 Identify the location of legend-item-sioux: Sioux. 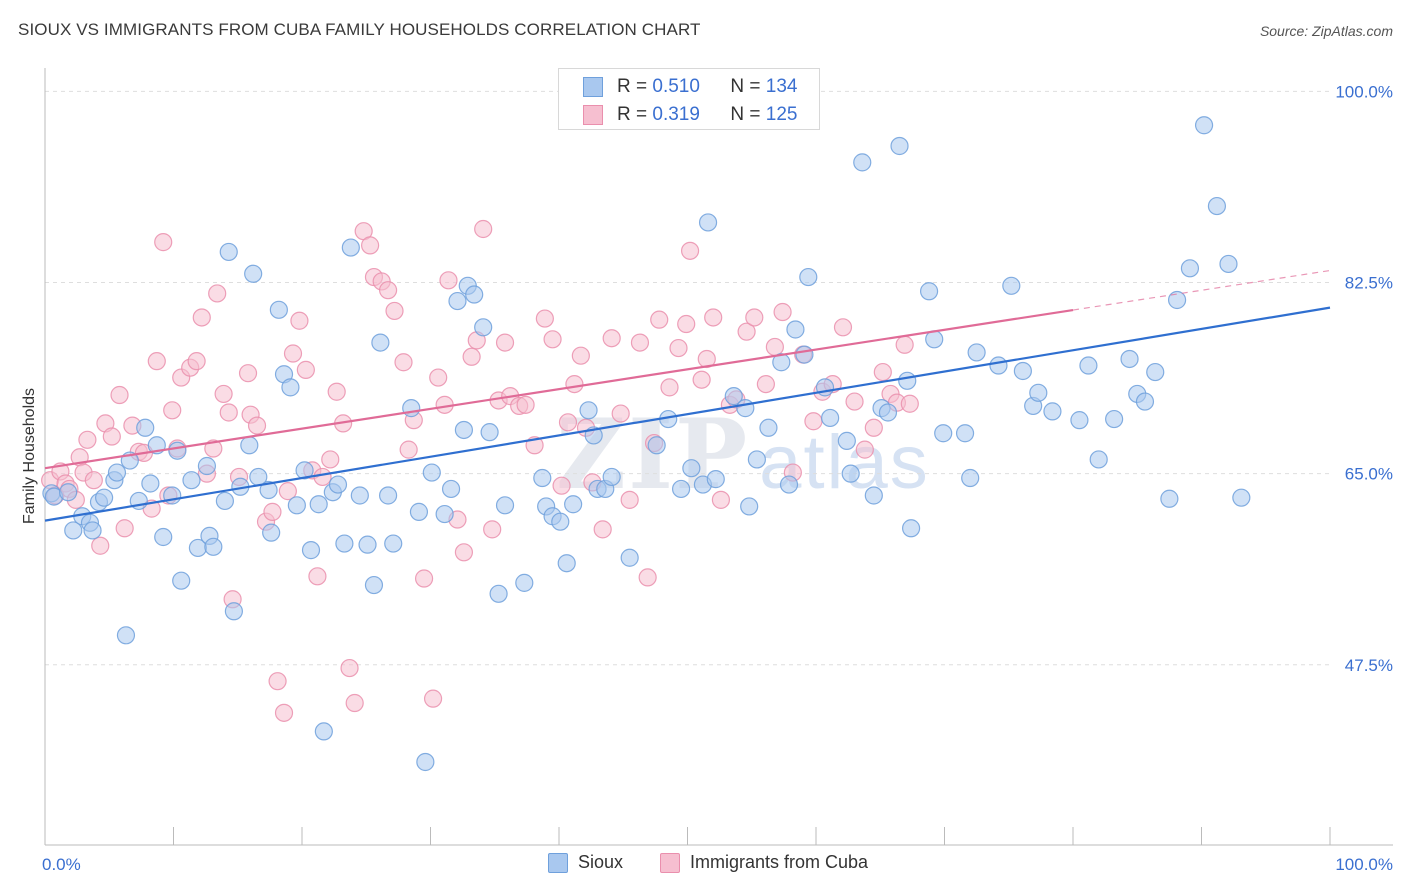
(585, 862).